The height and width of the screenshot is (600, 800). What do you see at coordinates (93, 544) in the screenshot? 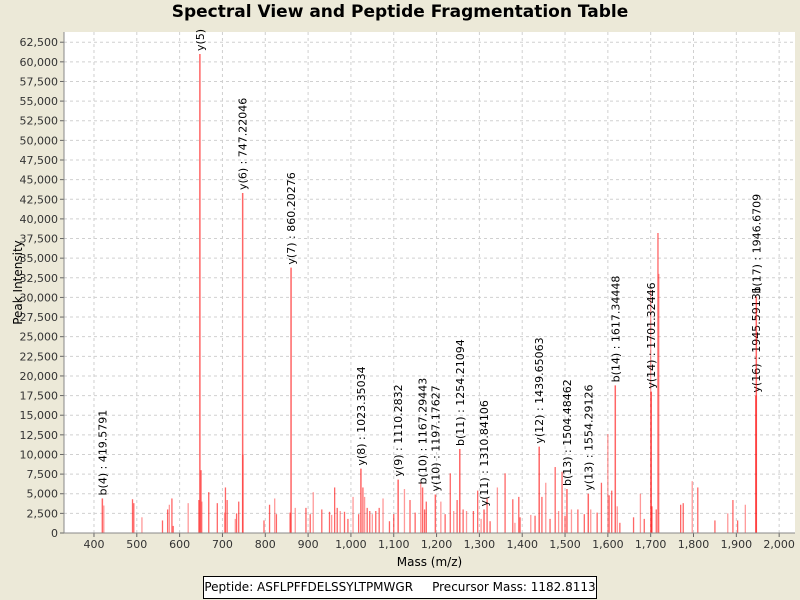
I see `x-tick-label: 400` at bounding box center [93, 544].